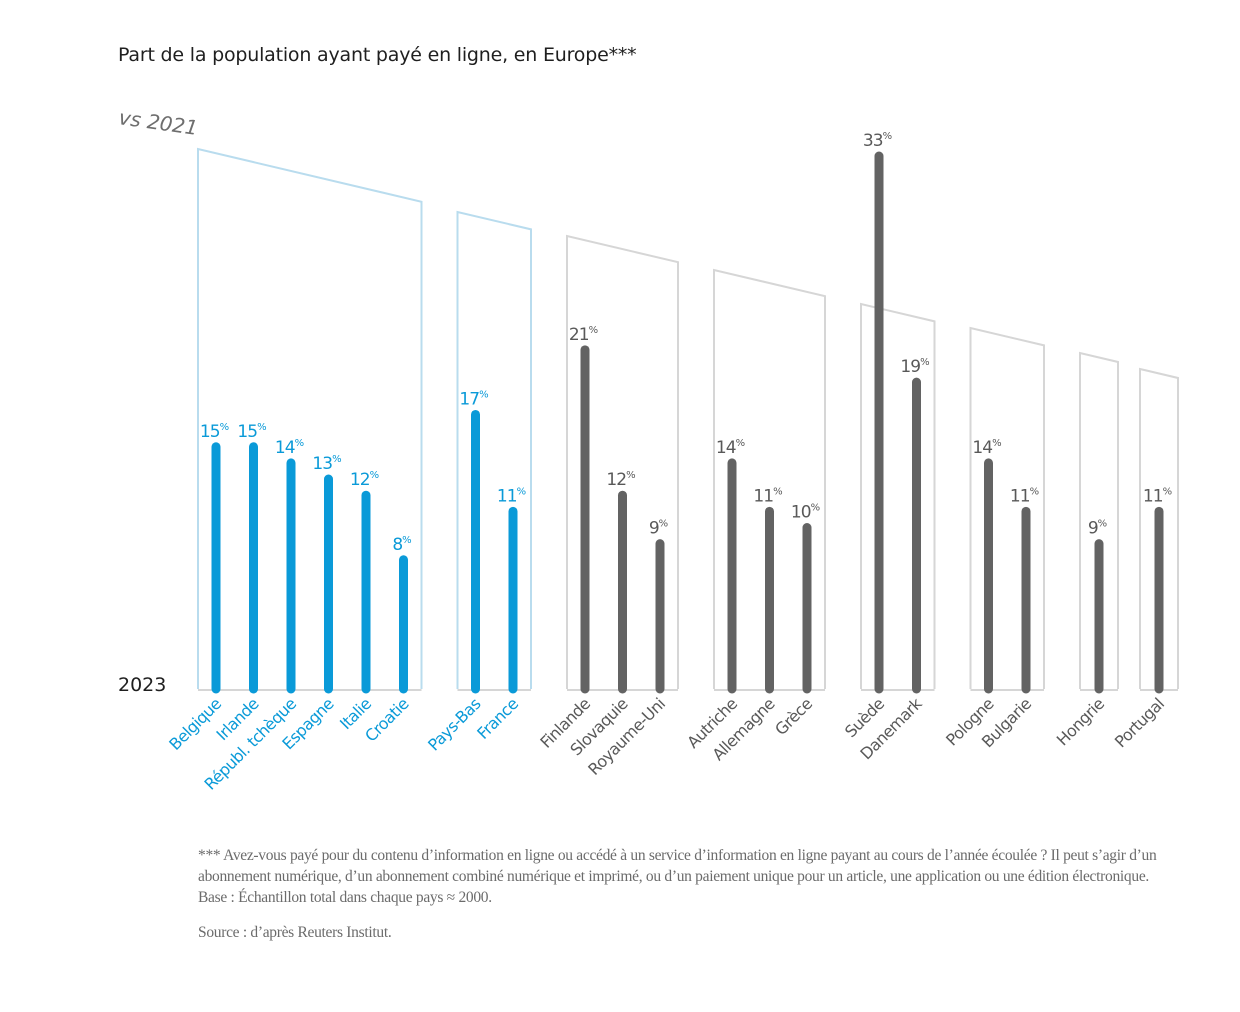  I want to click on value-number: 21, so click(579, 335).